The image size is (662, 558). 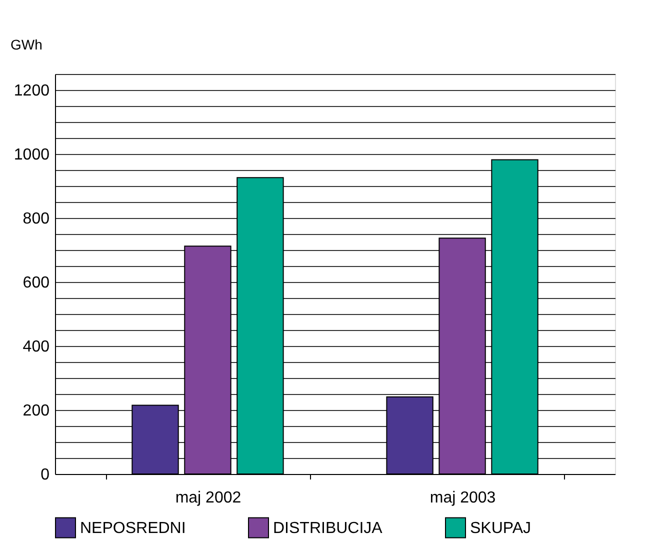 What do you see at coordinates (45, 475) in the screenshot?
I see `y-tick-label: 0` at bounding box center [45, 475].